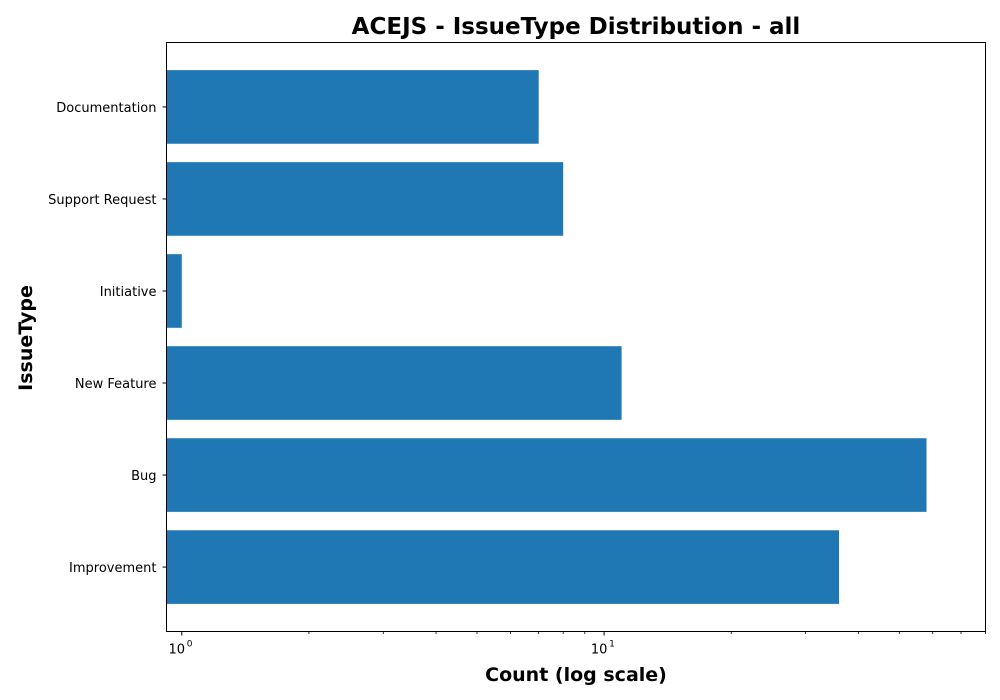 The width and height of the screenshot is (1000, 700). Describe the element at coordinates (352, 107) in the screenshot. I see `bar-documentation` at that location.